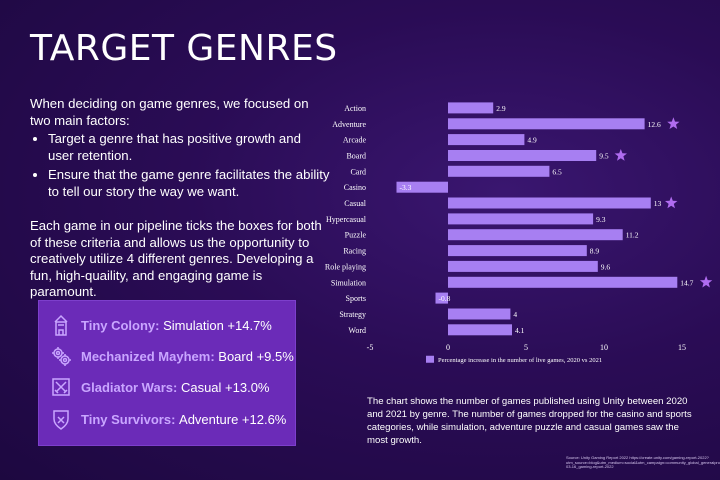 The image size is (720, 480). What do you see at coordinates (355, 140) in the screenshot?
I see `category-label: Arcade` at bounding box center [355, 140].